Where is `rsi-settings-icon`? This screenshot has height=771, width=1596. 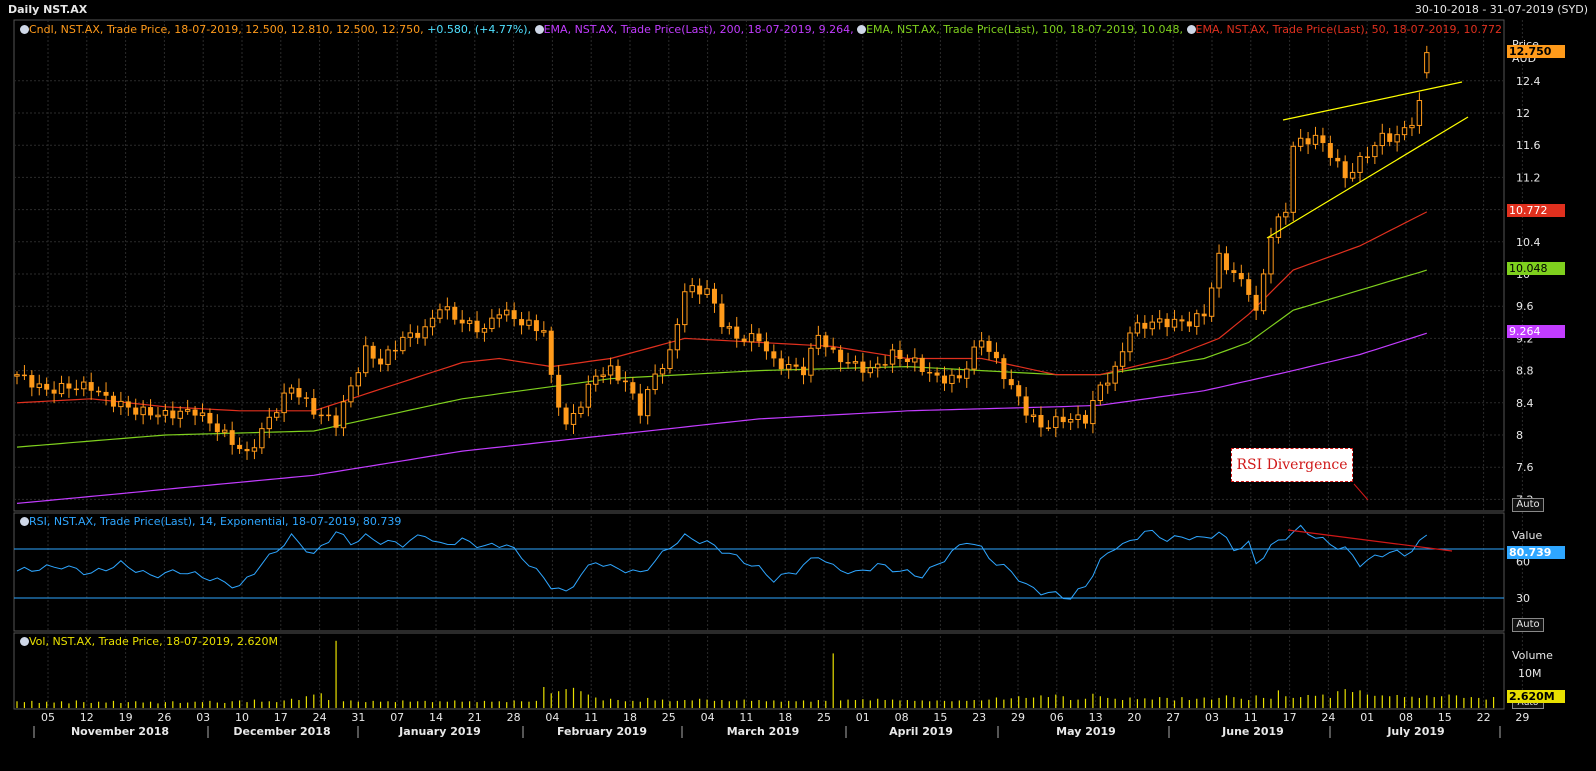
rsi-settings-icon is located at coordinates (24, 521).